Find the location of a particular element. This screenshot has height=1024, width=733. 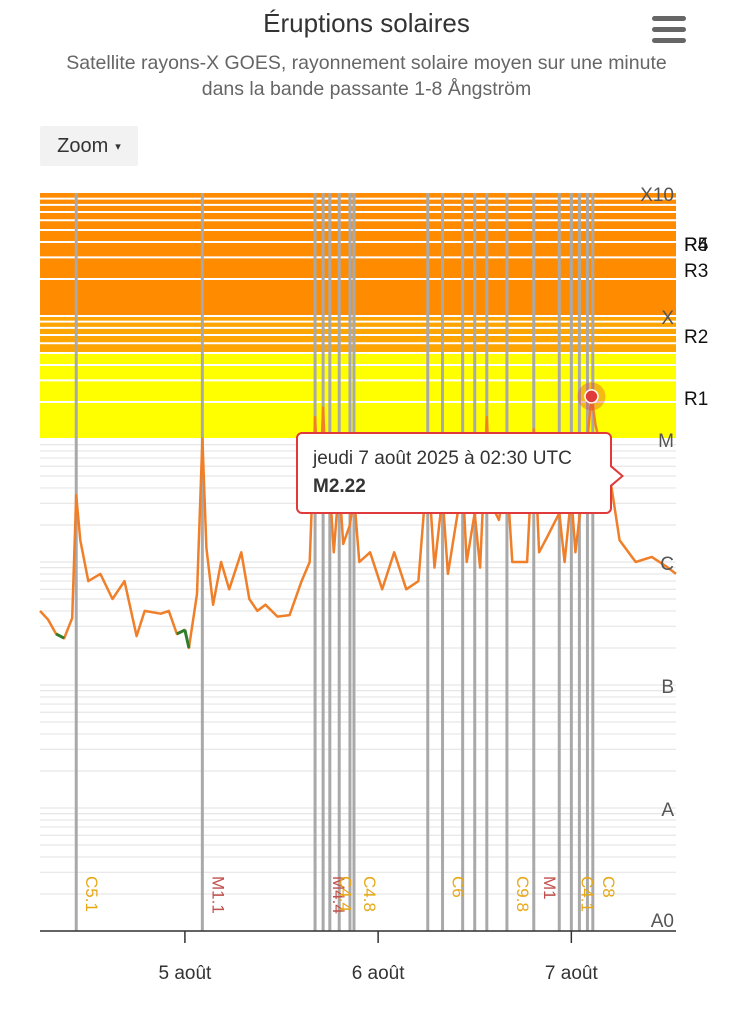

chart-tooltip: jeudi 7 août 2025 à 02:30 UTC M2.22 is located at coordinates (460, 473).